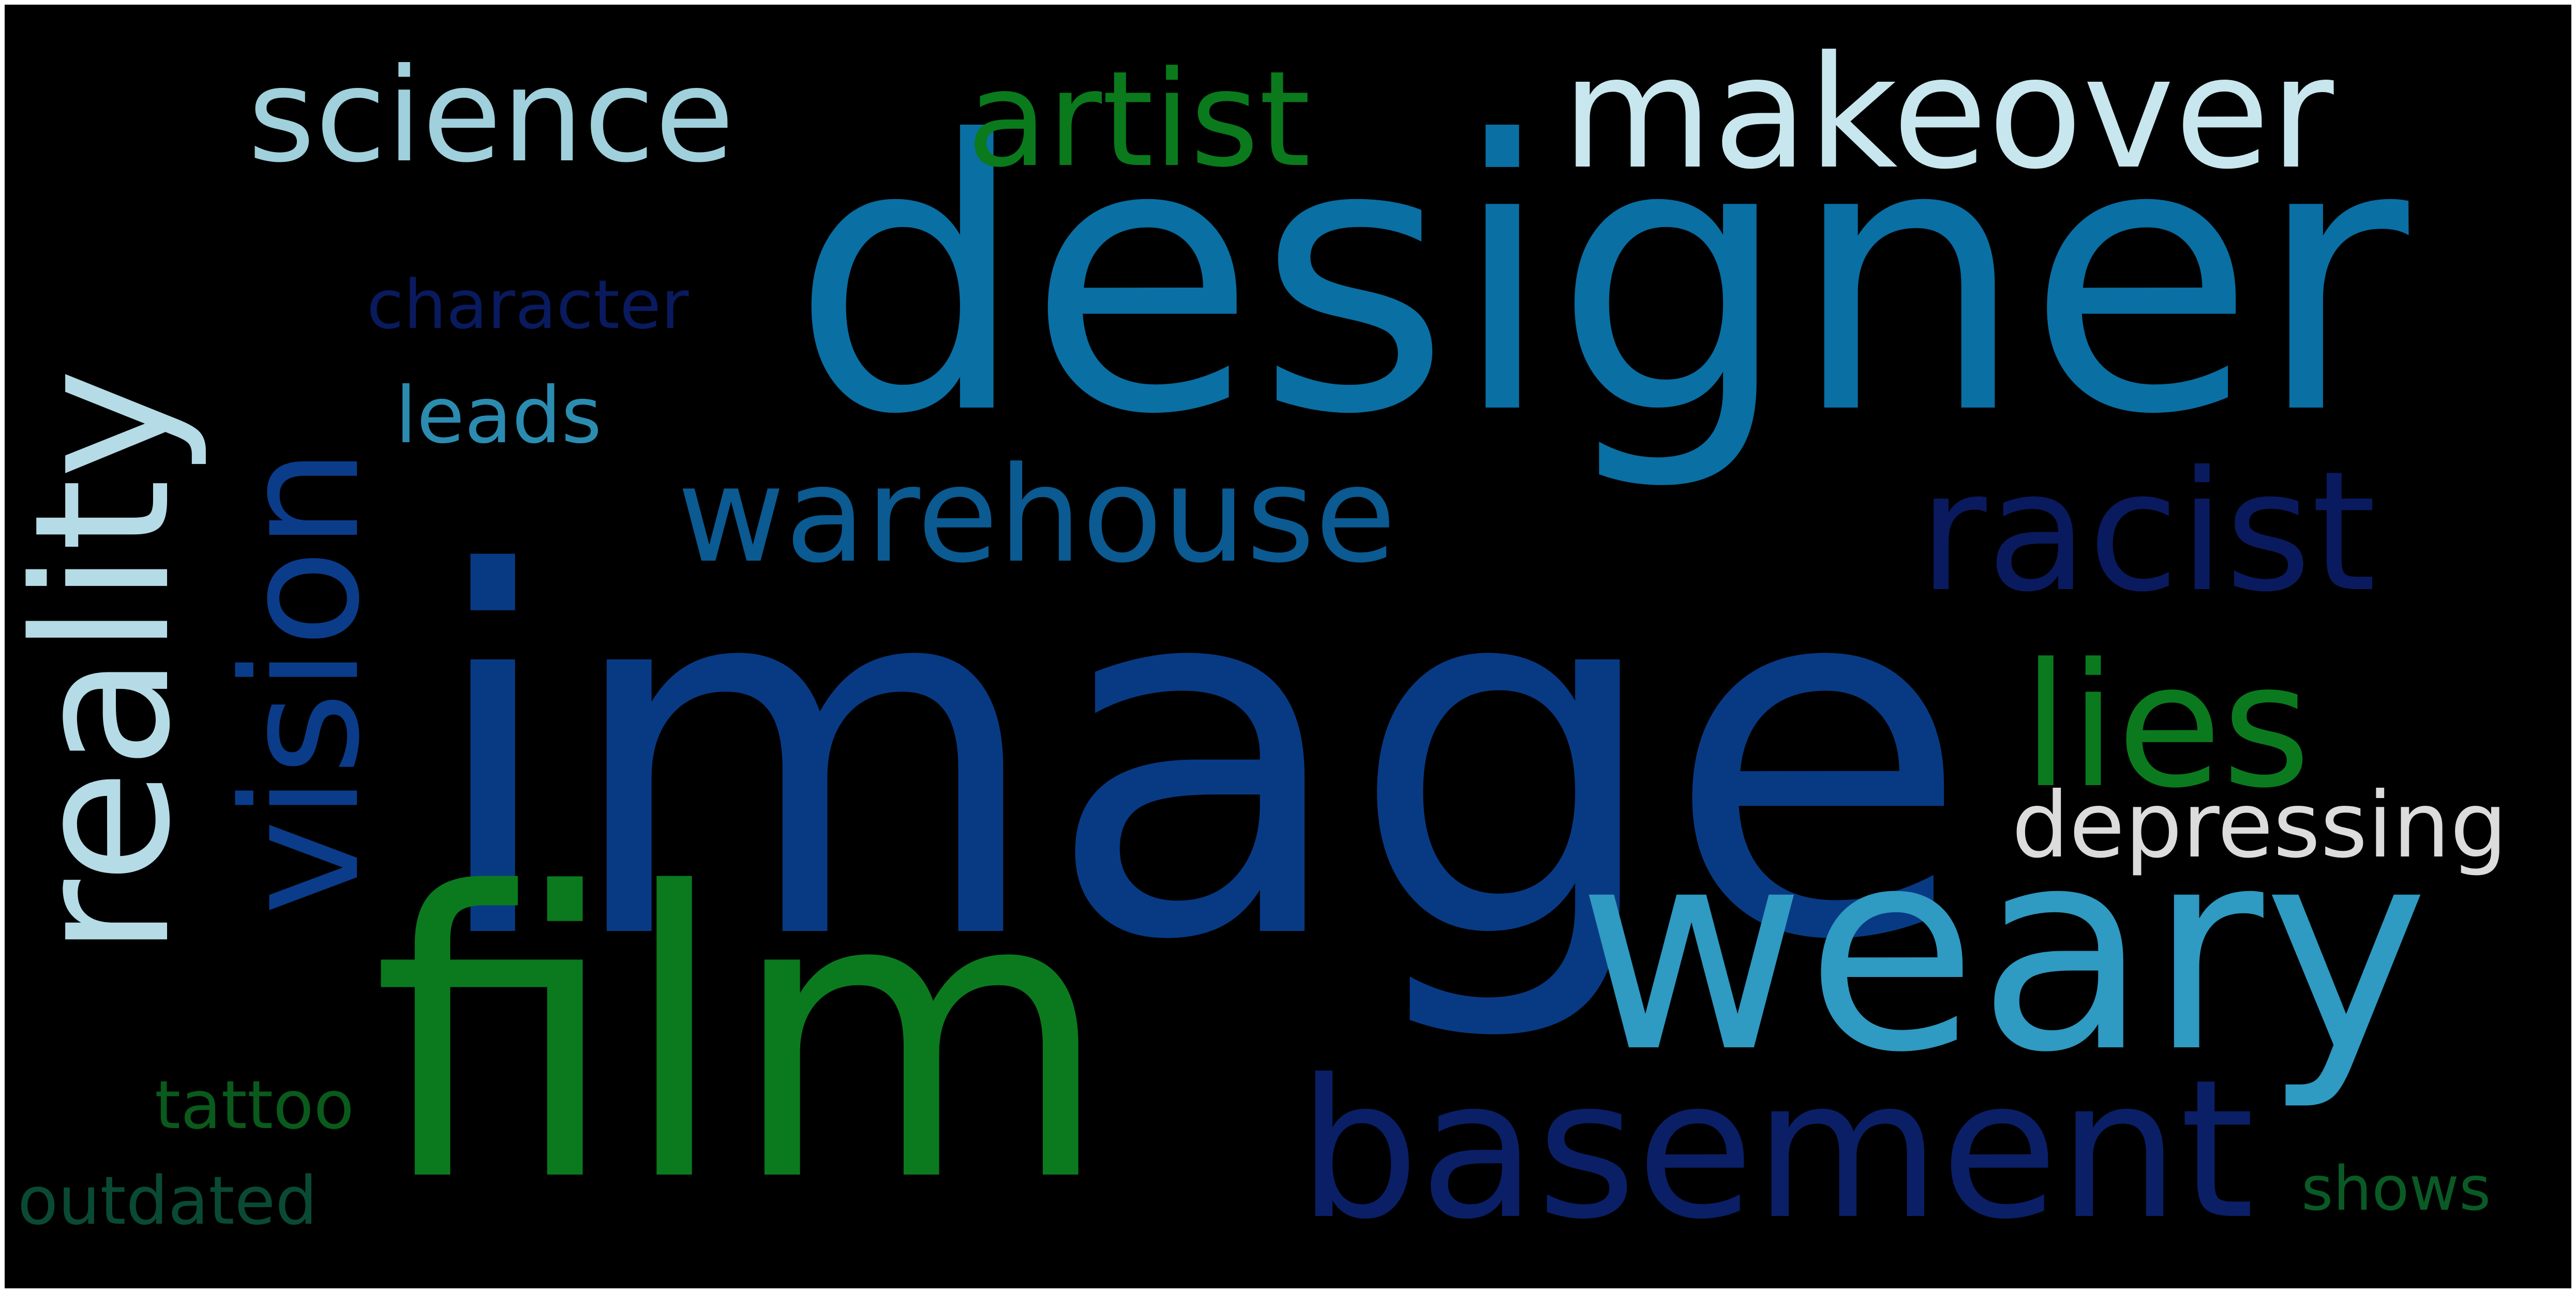  What do you see at coordinates (302, 681) in the screenshot?
I see `word-vision: vision` at bounding box center [302, 681].